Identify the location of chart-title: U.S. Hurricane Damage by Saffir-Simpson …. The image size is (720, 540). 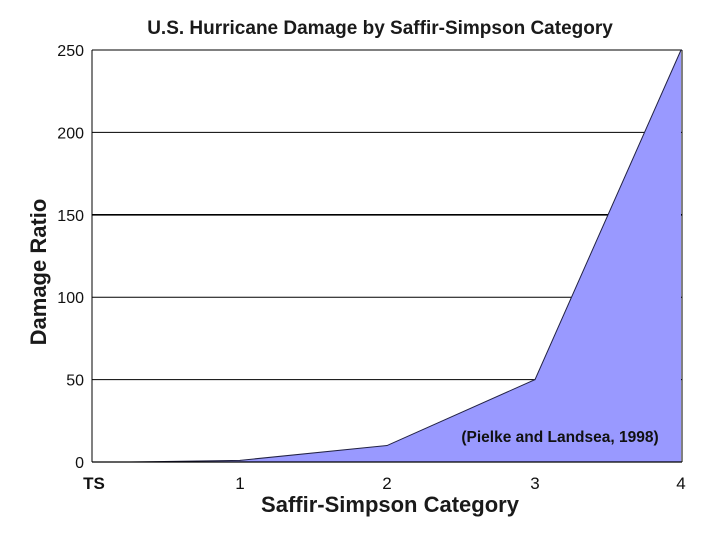
(380, 28).